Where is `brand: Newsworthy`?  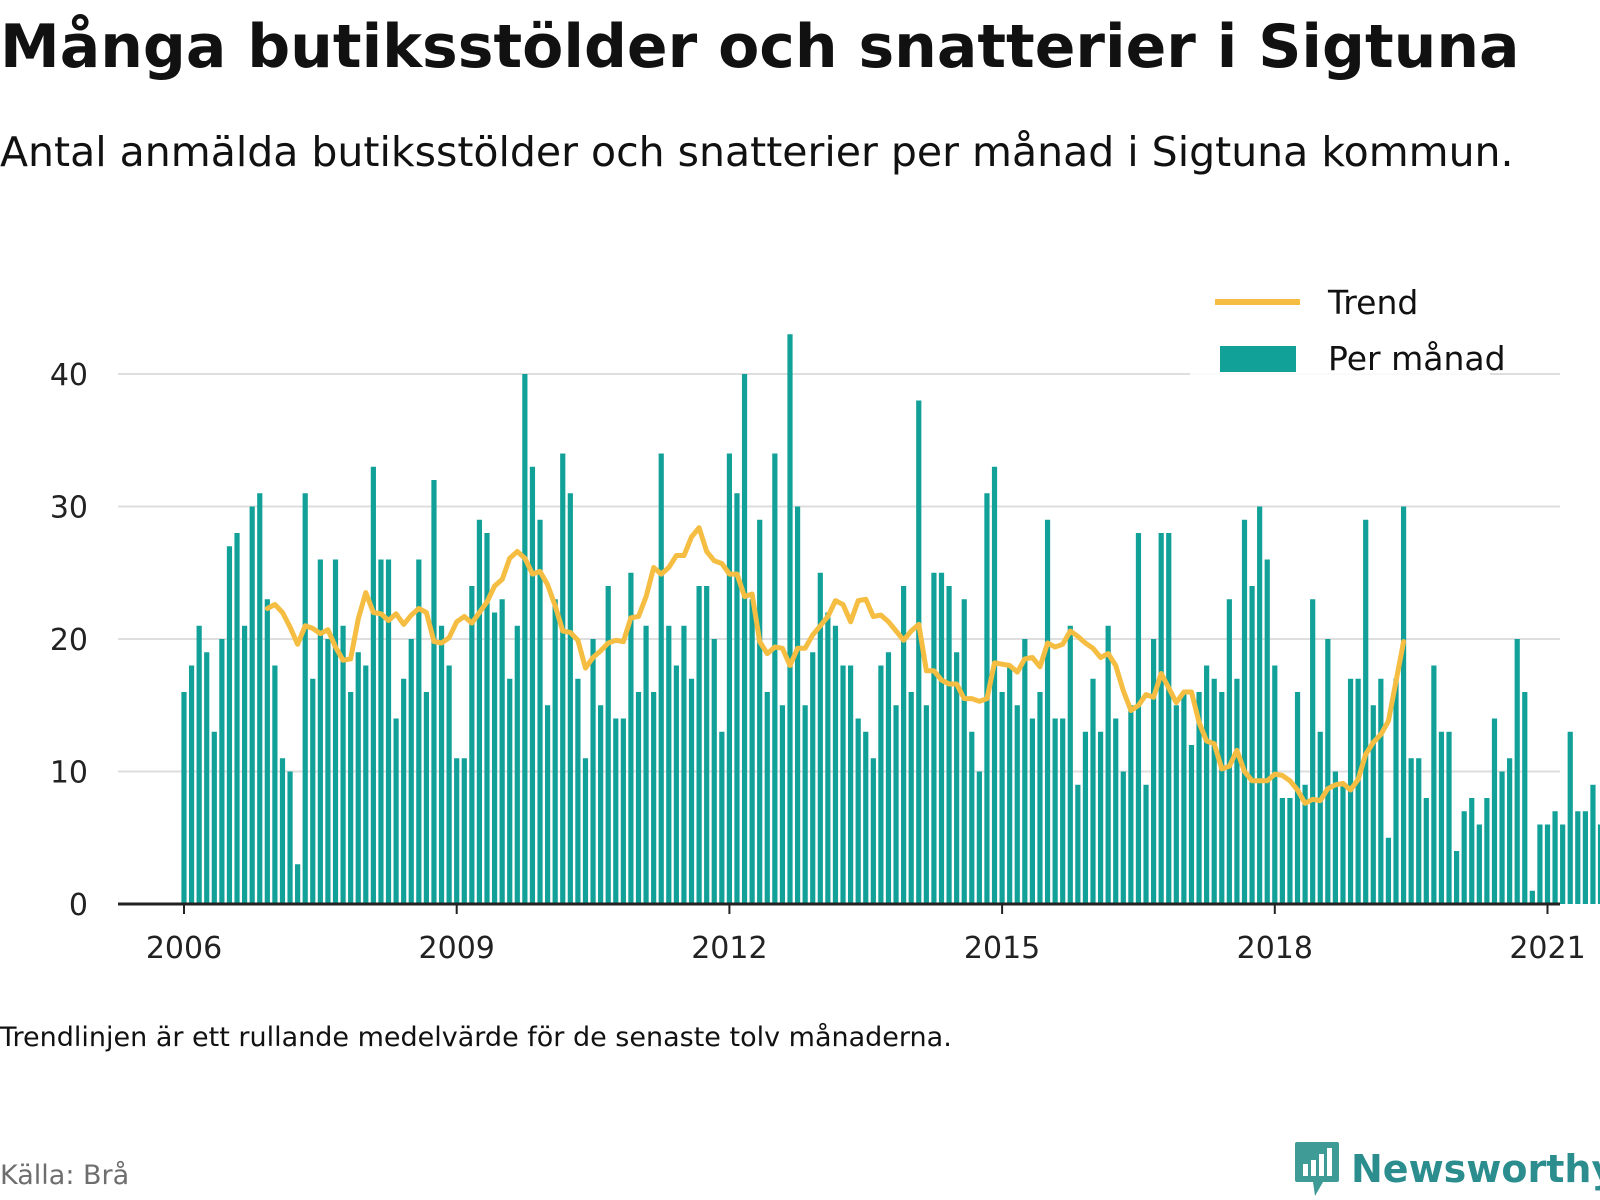
brand: Newsworthy is located at coordinates (1446, 1169).